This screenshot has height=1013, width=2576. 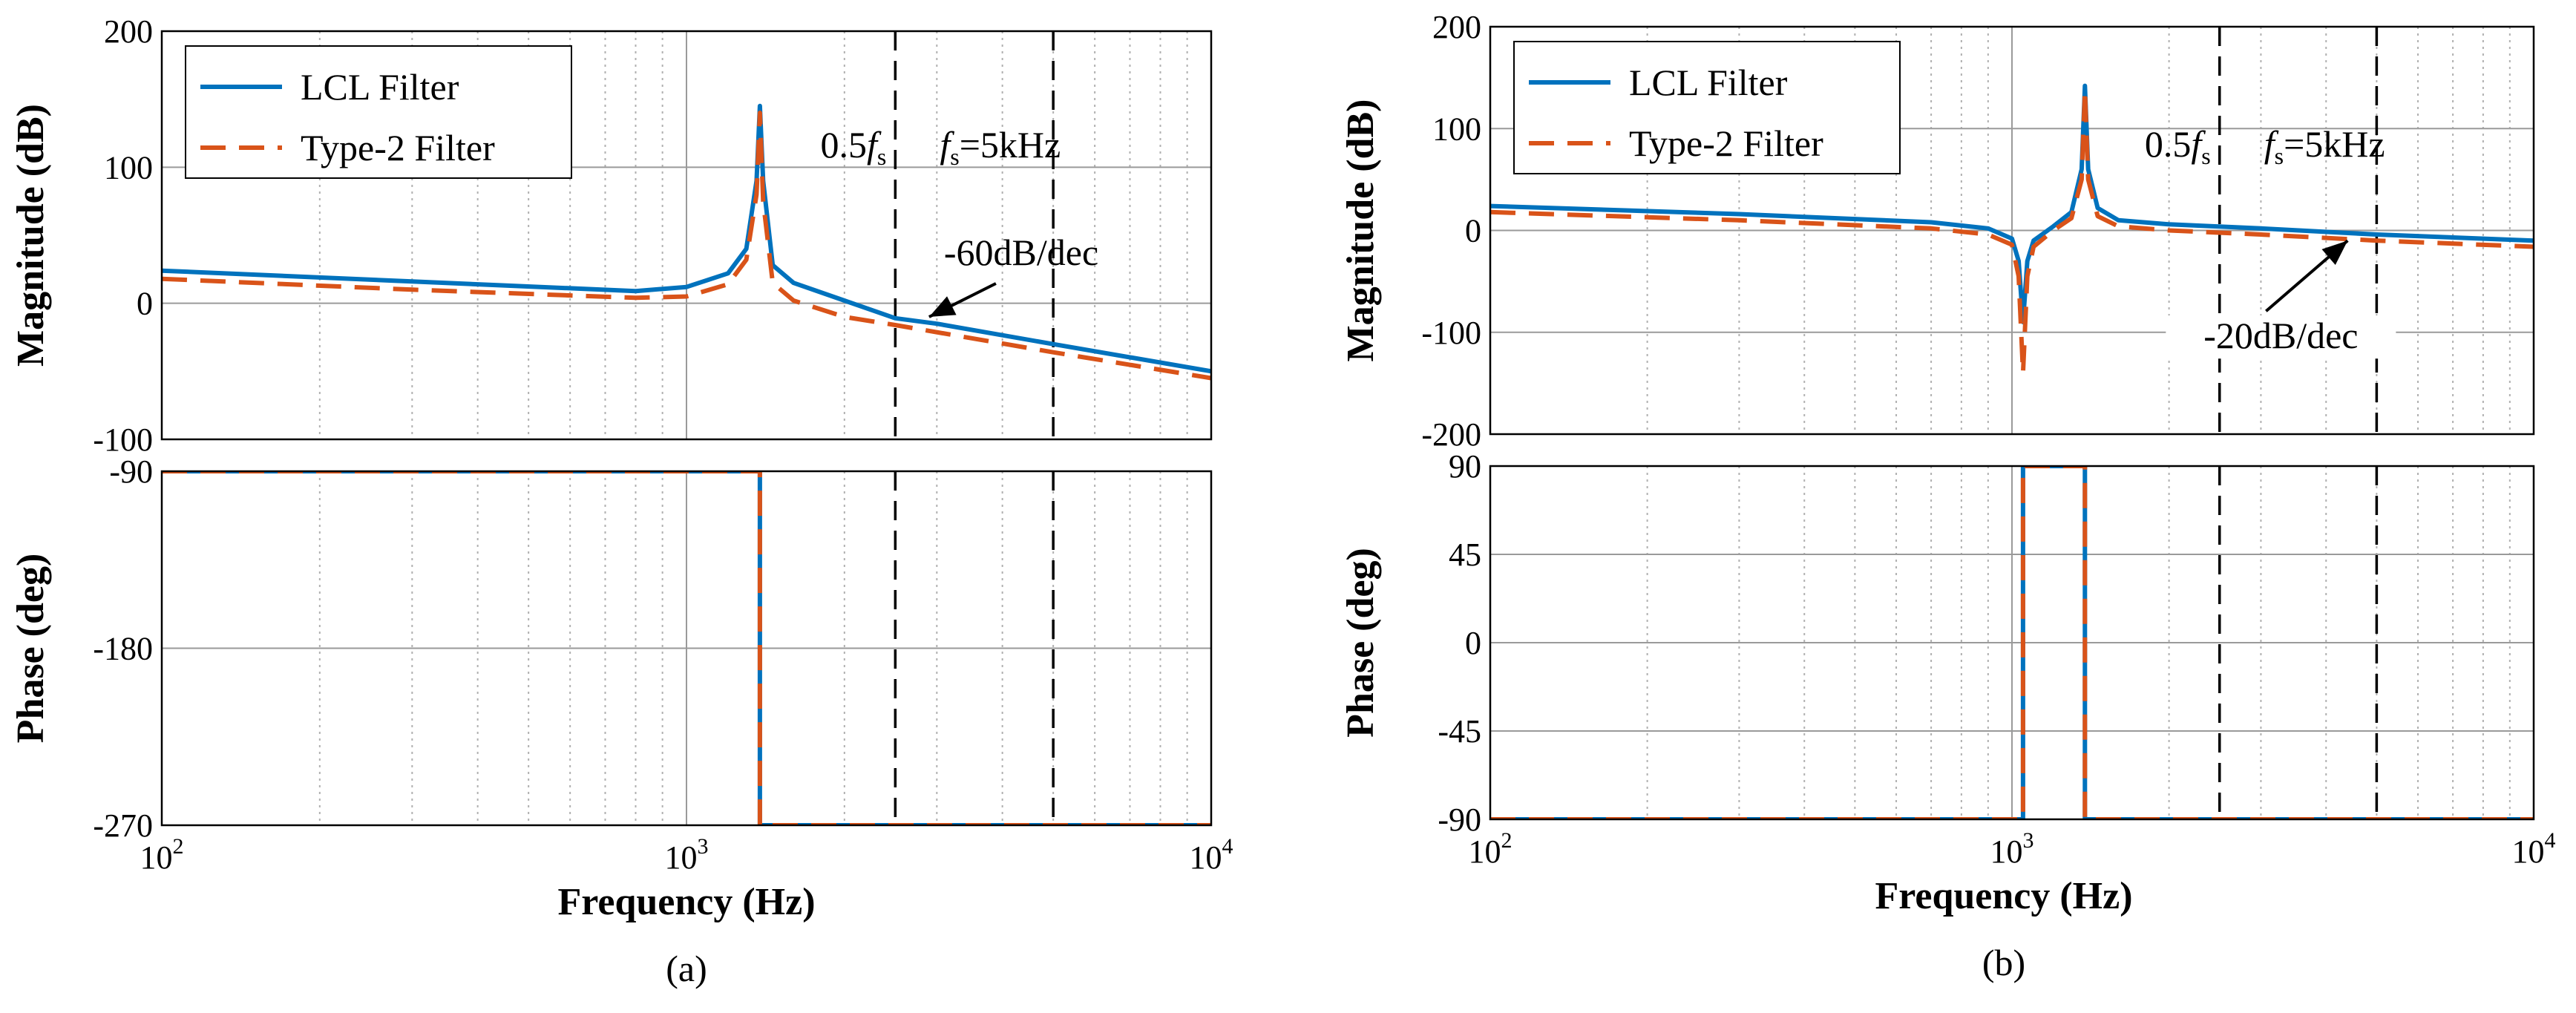 What do you see at coordinates (2324, 146) in the screenshot?
I see `fs-label: fs=5kHz` at bounding box center [2324, 146].